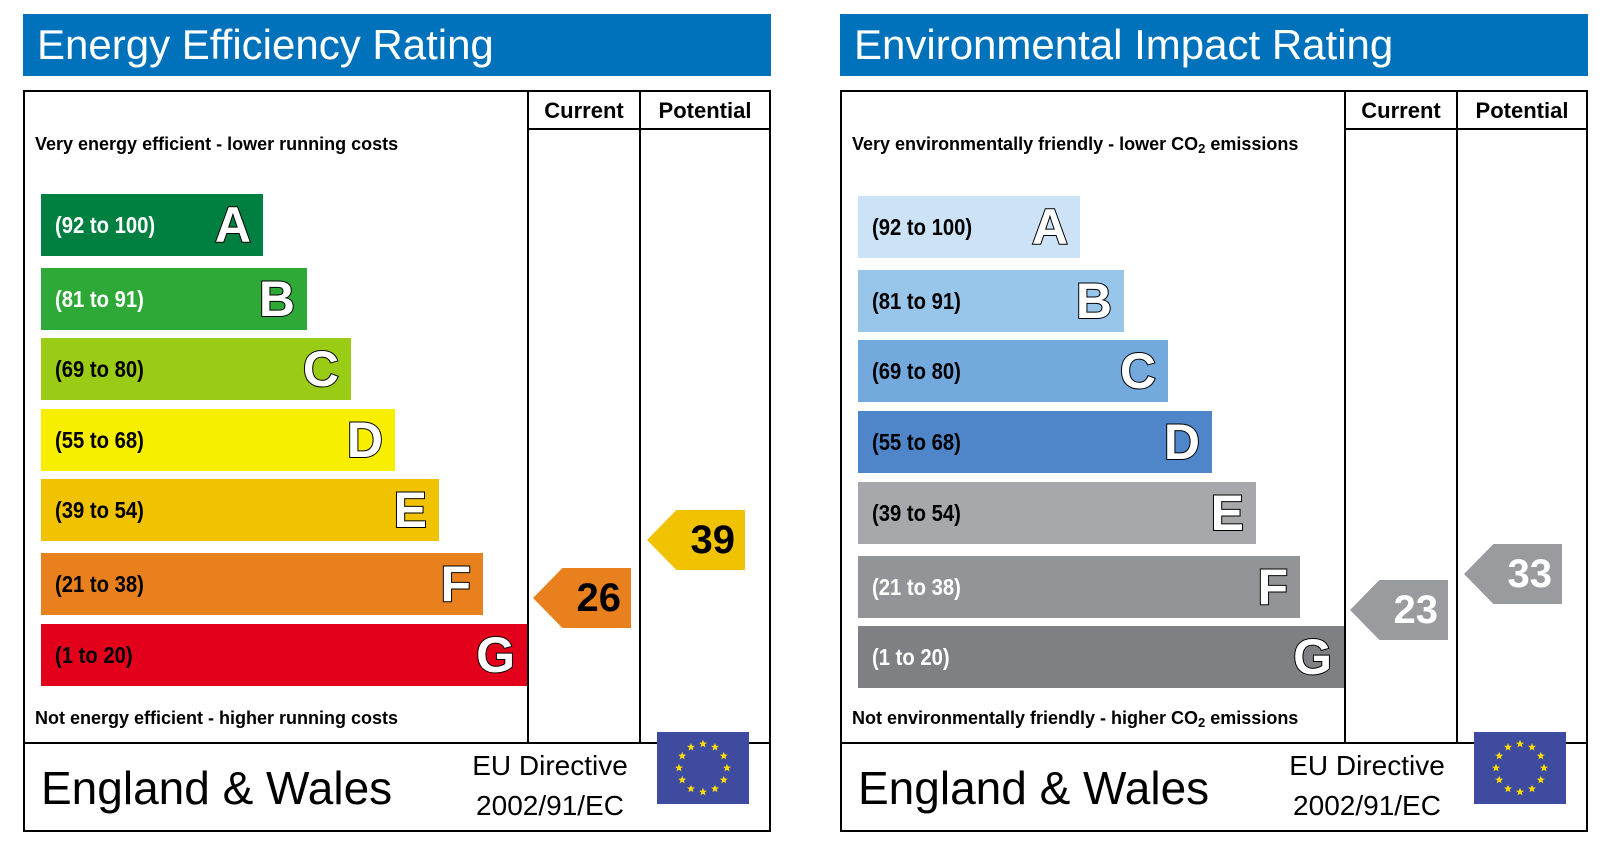 The image size is (1600, 845). Describe the element at coordinates (916, 371) in the screenshot. I see `environment-band-range: (69 to 80)` at that location.